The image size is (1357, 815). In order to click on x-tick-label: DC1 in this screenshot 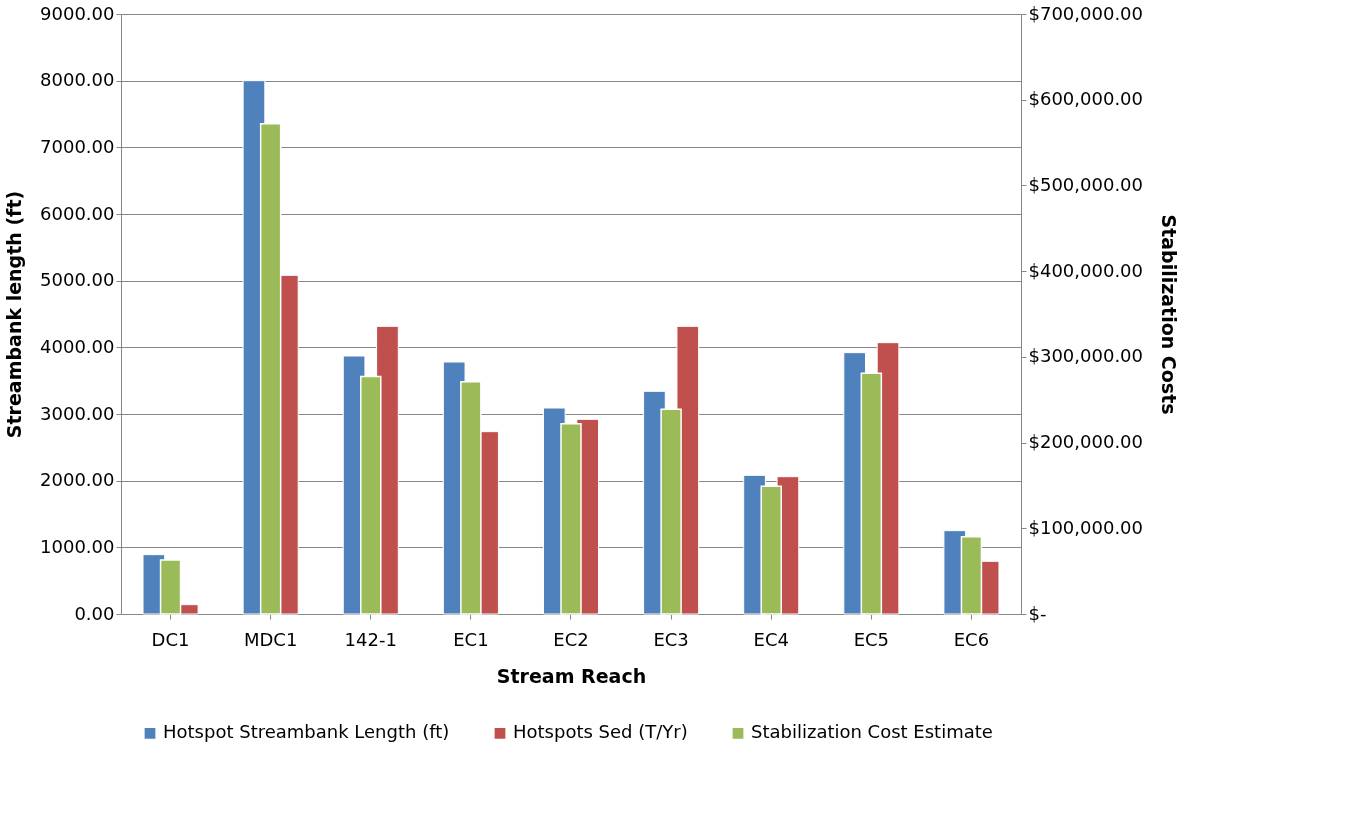, I will do `click(170, 639)`.